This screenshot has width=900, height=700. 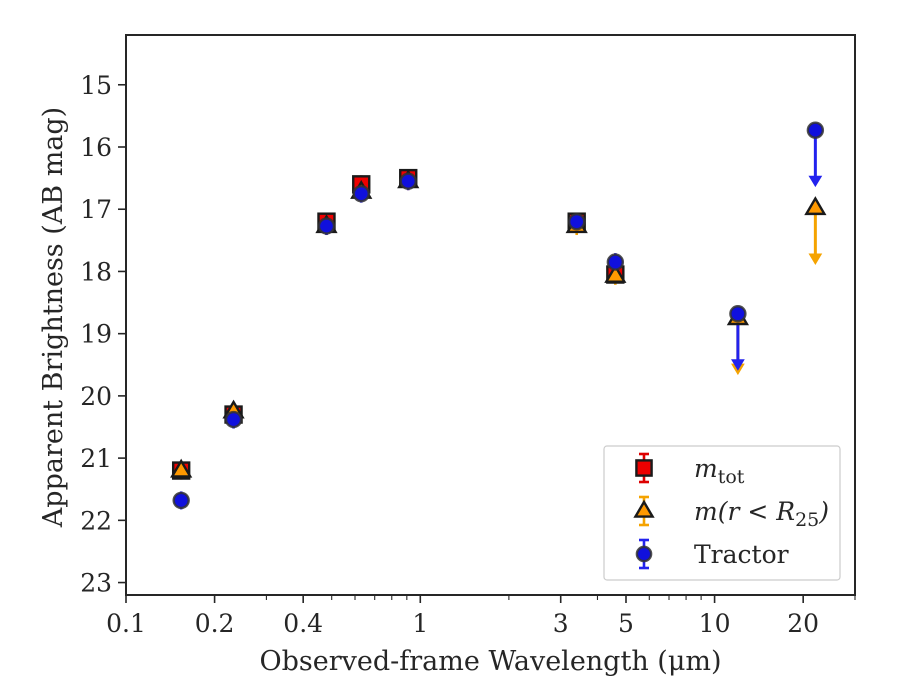 What do you see at coordinates (761, 514) in the screenshot?
I see `legend-label: m(r < R25)` at bounding box center [761, 514].